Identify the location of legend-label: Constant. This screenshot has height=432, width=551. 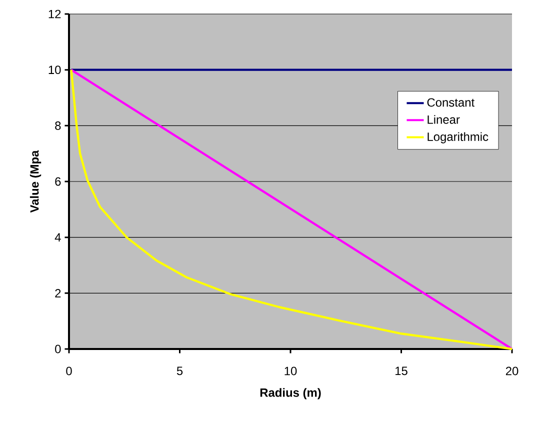
(450, 102).